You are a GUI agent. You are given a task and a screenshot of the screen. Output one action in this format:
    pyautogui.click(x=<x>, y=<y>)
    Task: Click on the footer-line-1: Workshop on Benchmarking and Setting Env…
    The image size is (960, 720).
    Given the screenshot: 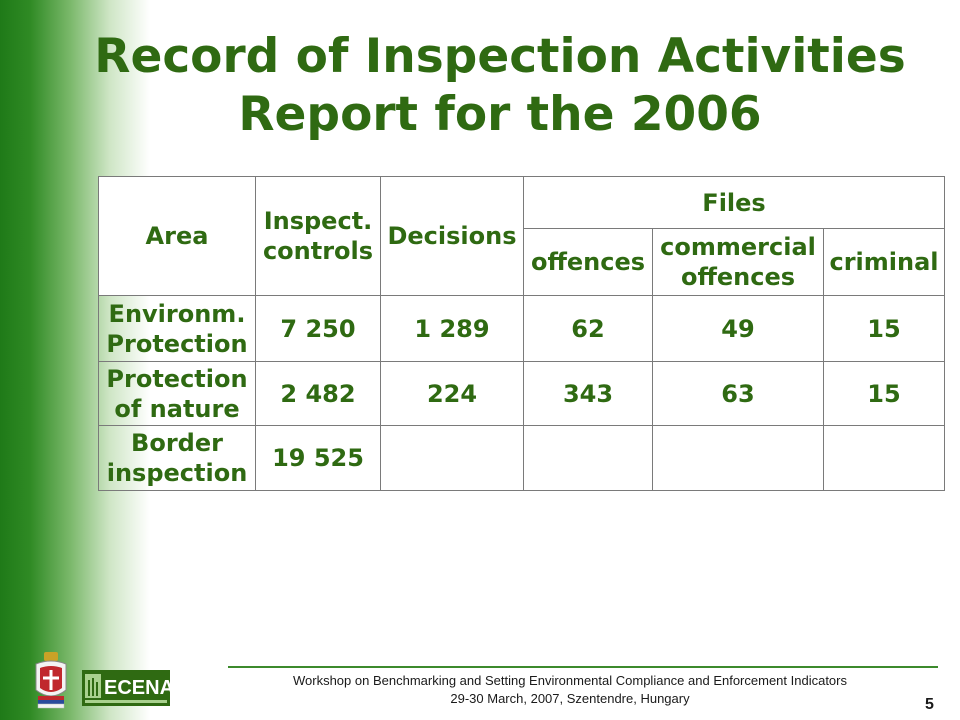 What is the action you would take?
    pyautogui.click(x=569, y=680)
    